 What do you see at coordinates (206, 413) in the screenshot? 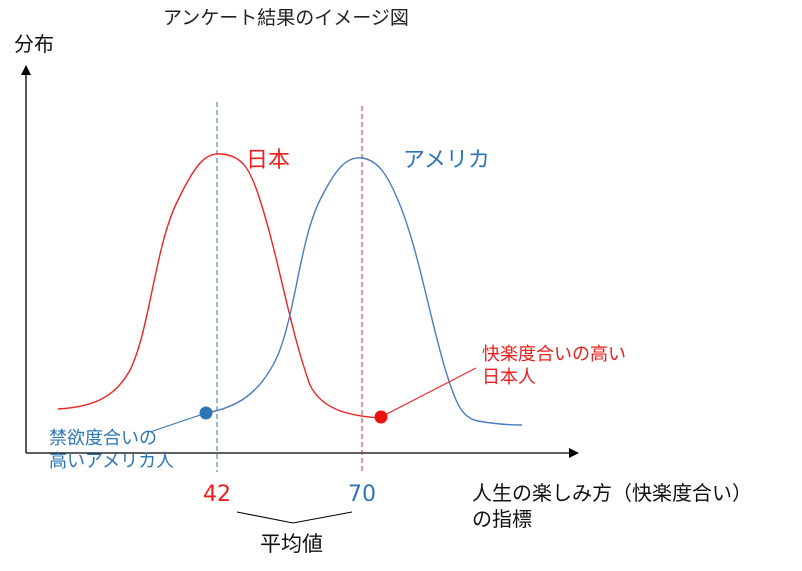
I see `blue-point` at bounding box center [206, 413].